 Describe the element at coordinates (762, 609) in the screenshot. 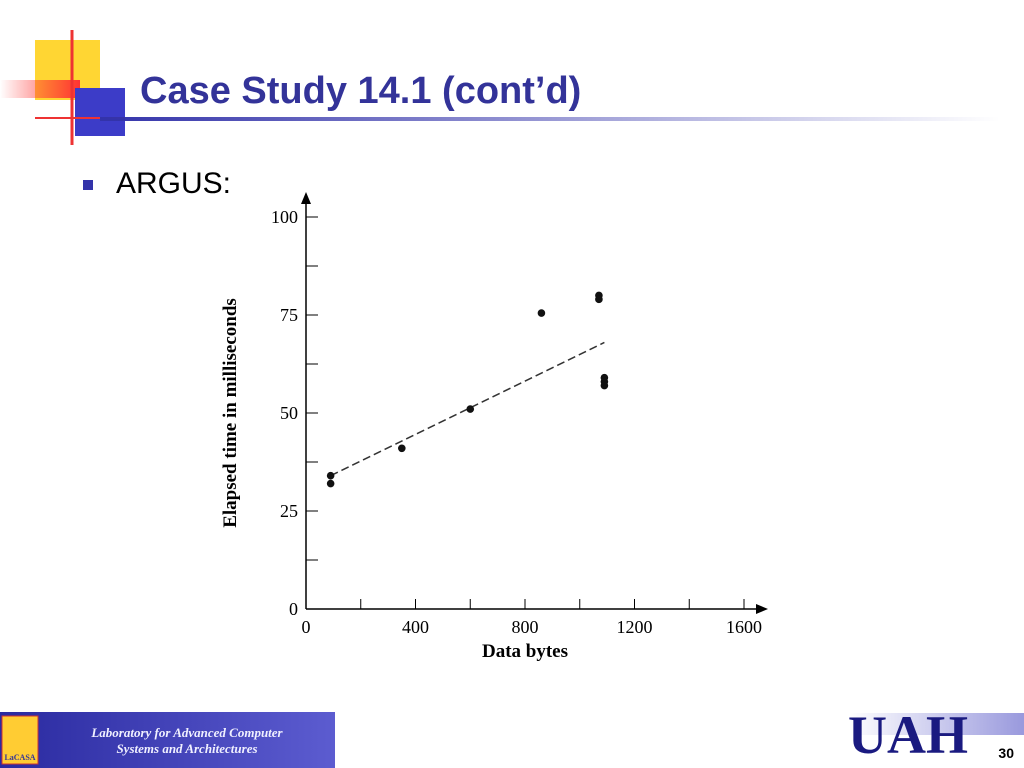

I see `x-arrow` at that location.